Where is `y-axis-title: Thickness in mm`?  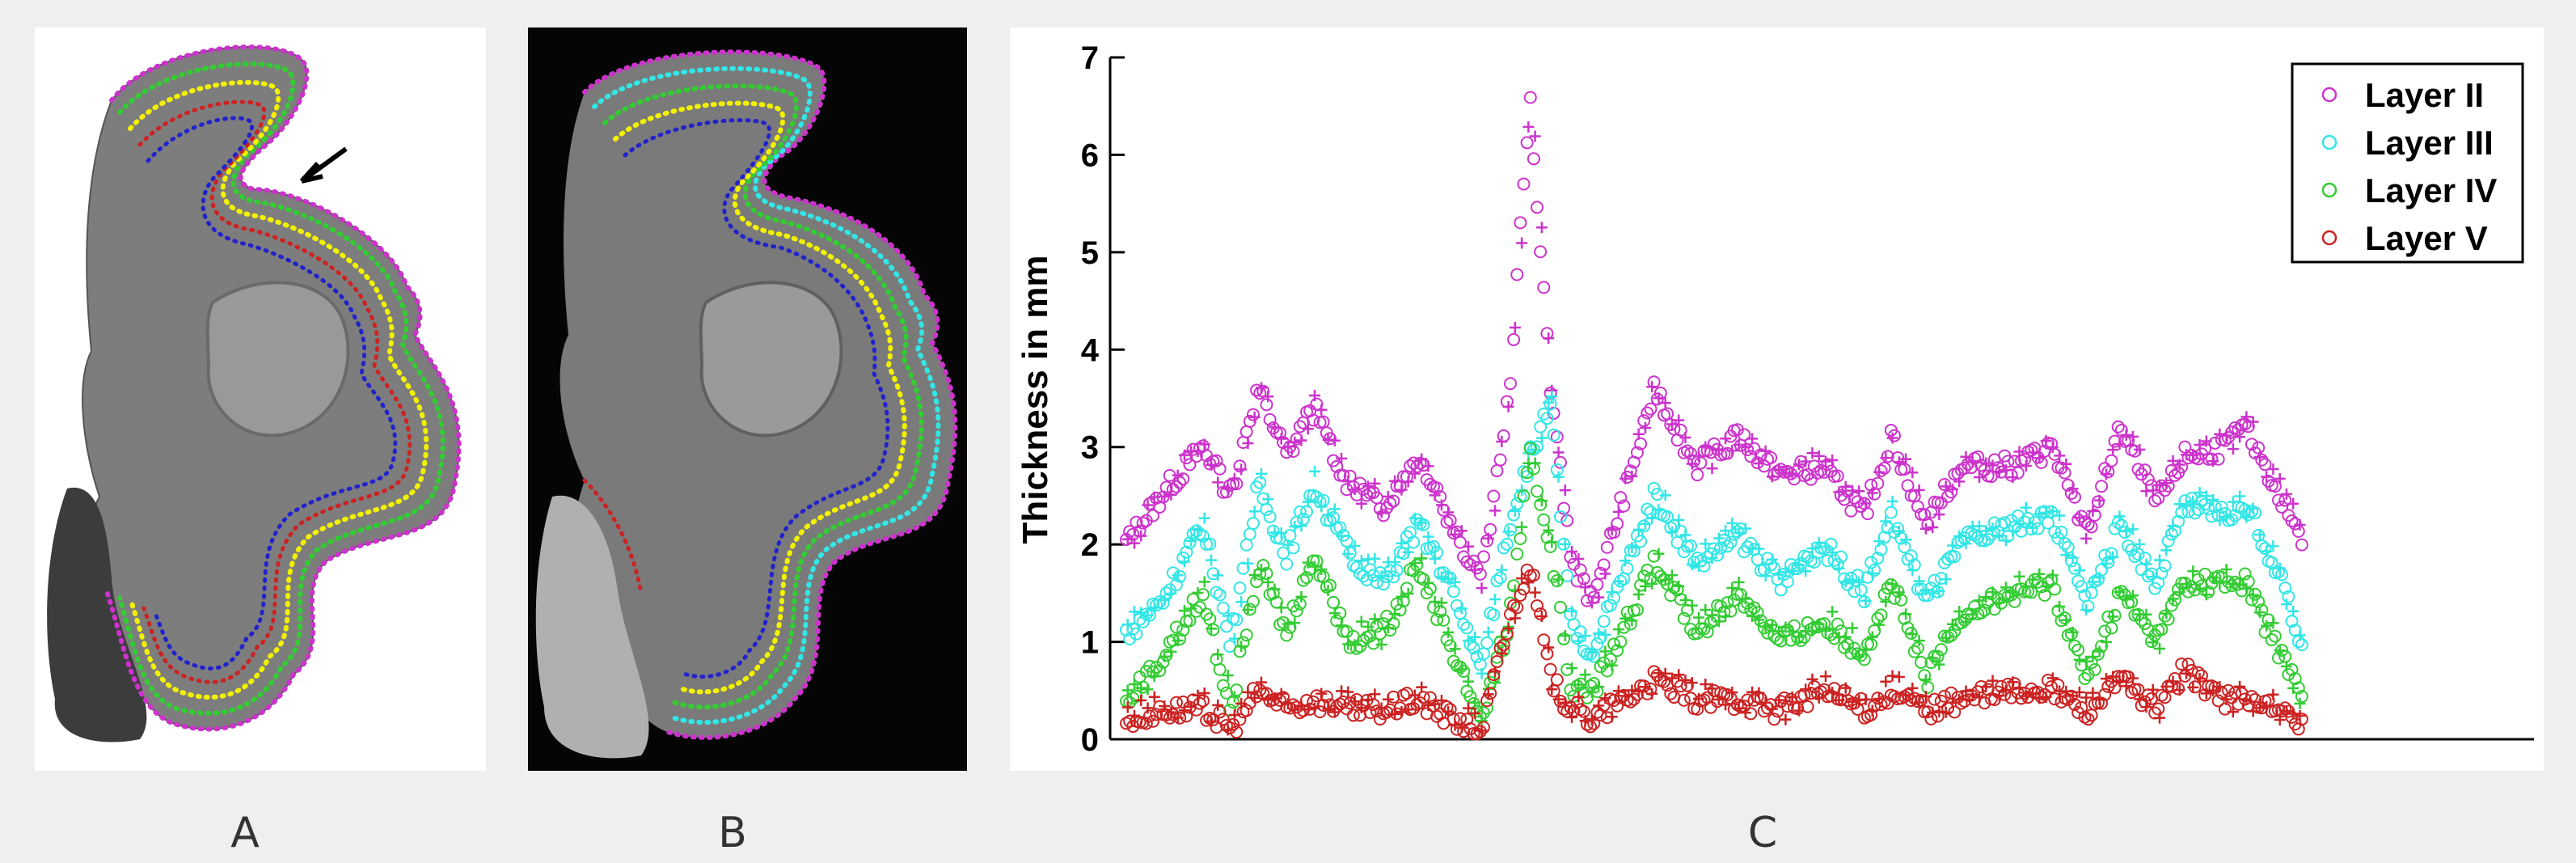
y-axis-title: Thickness in mm is located at coordinates (1035, 399).